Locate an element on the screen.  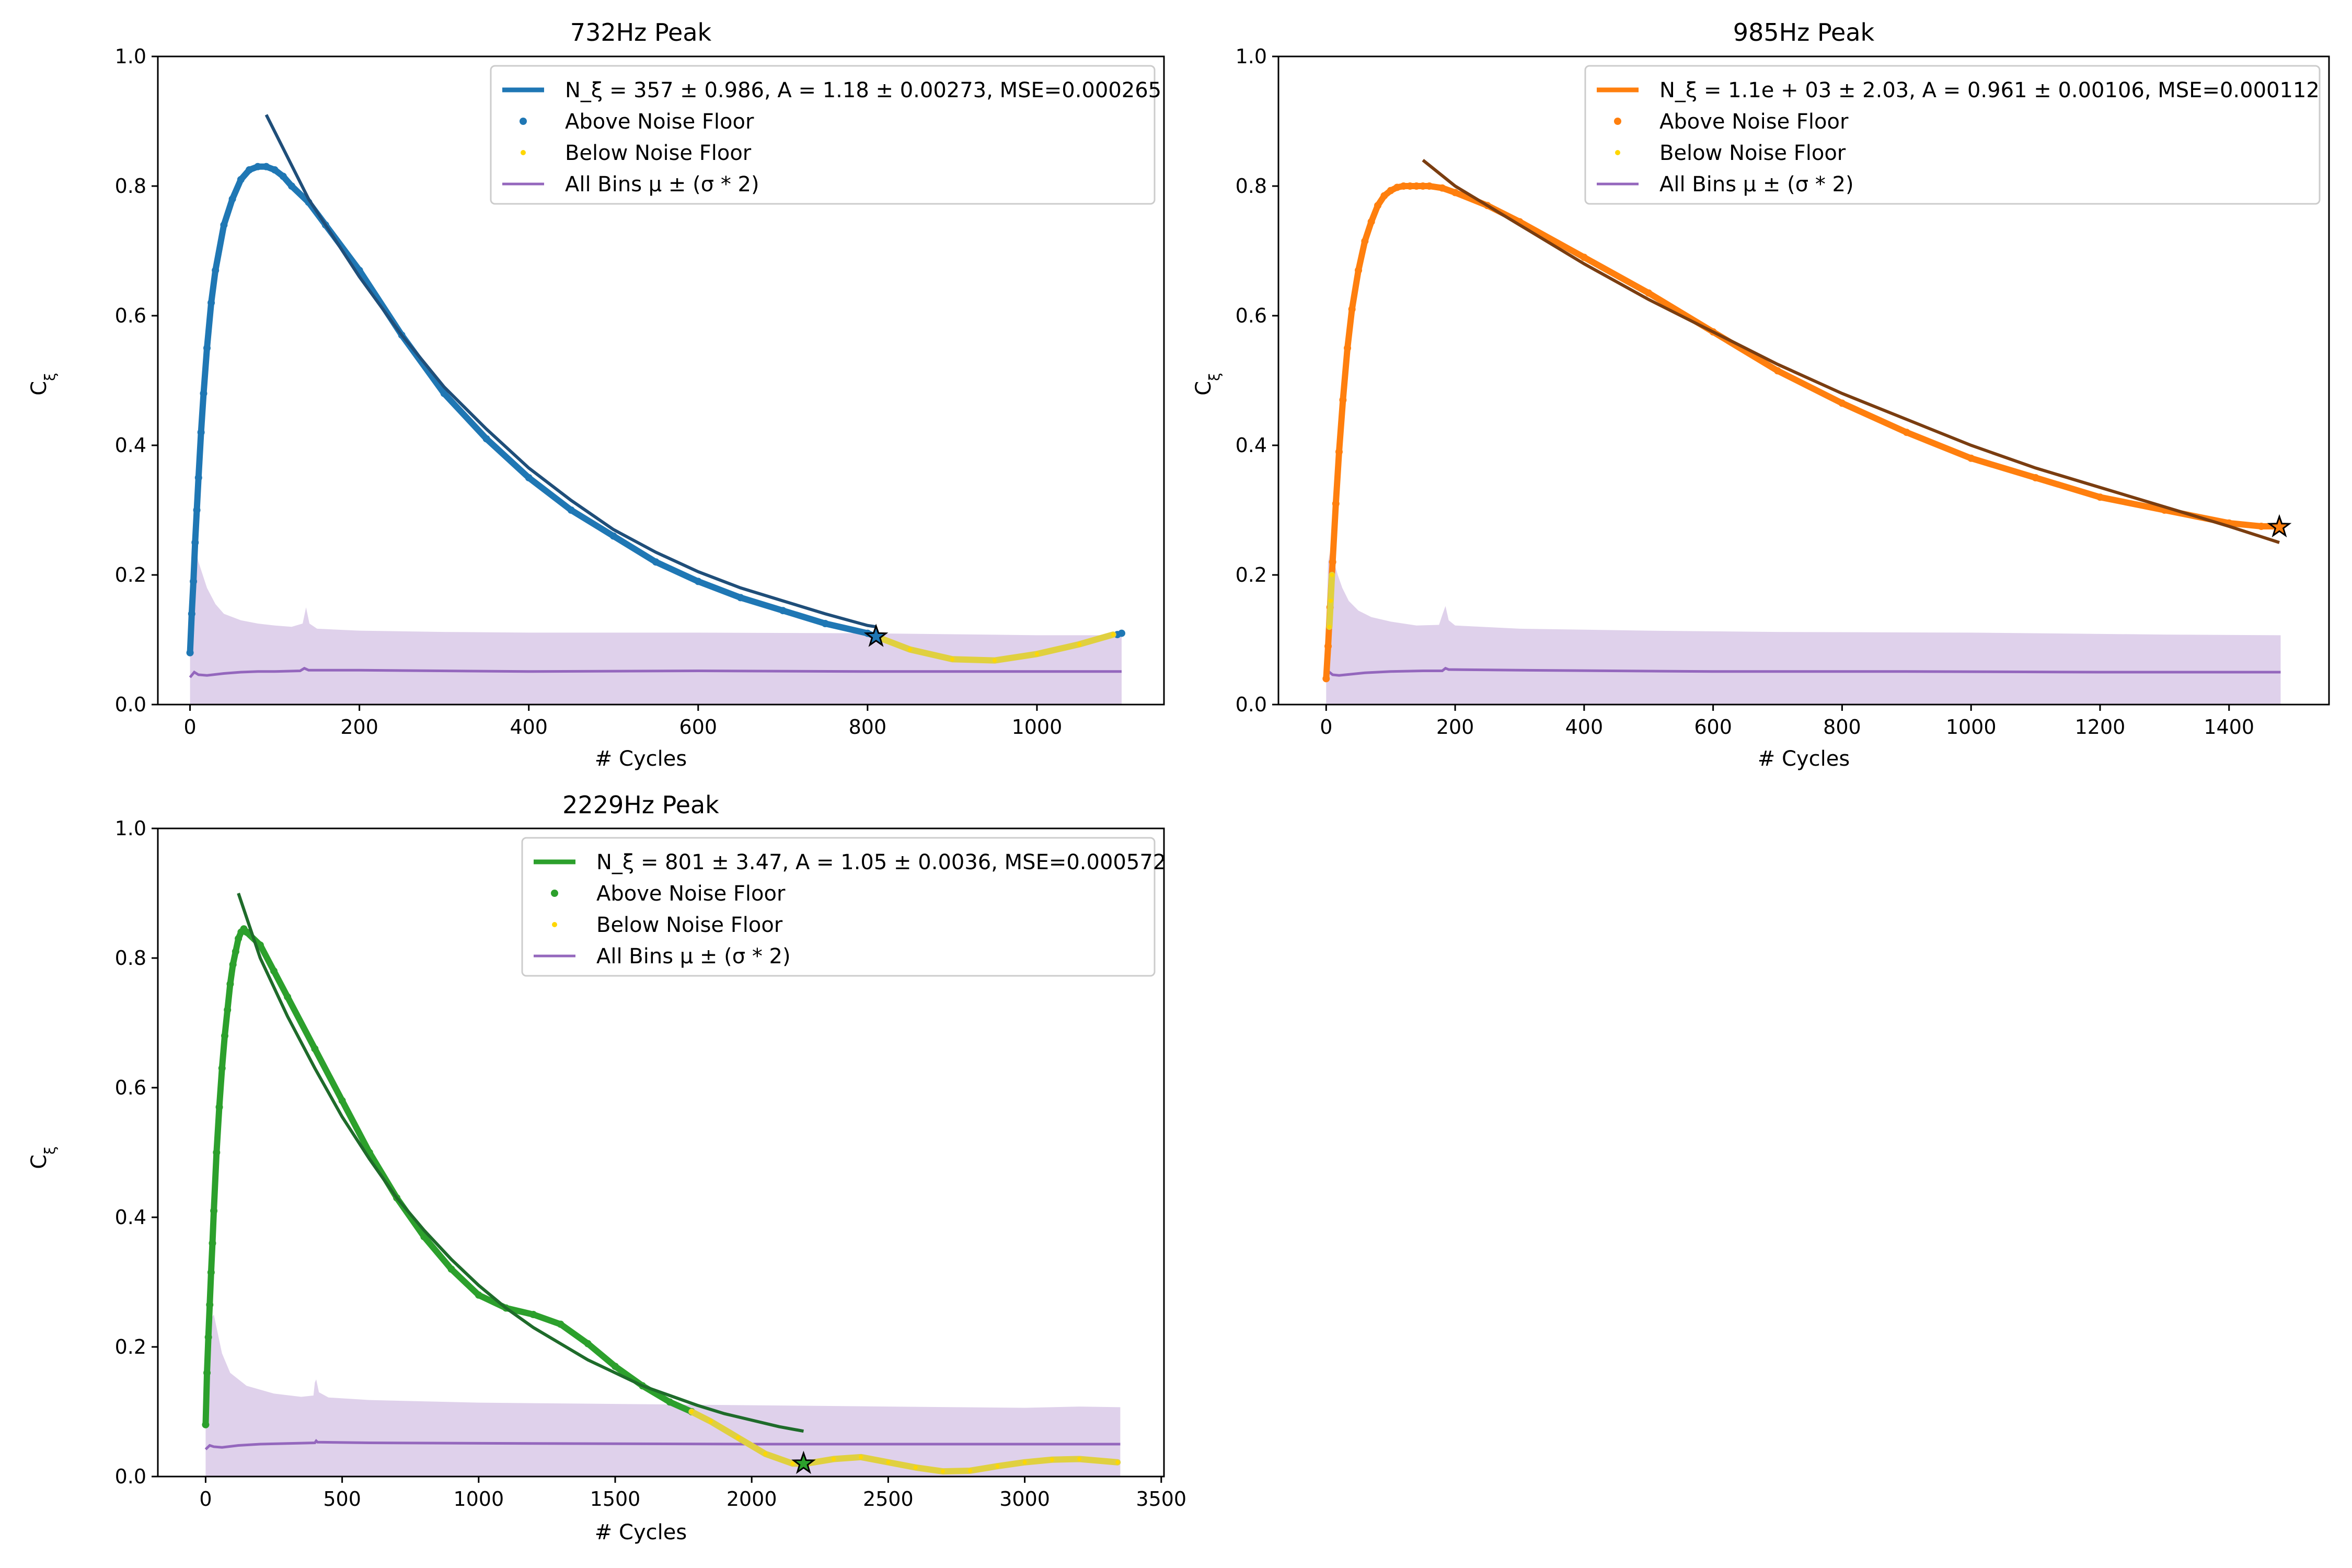
x-tick-label: 1400 is located at coordinates (2229, 727).